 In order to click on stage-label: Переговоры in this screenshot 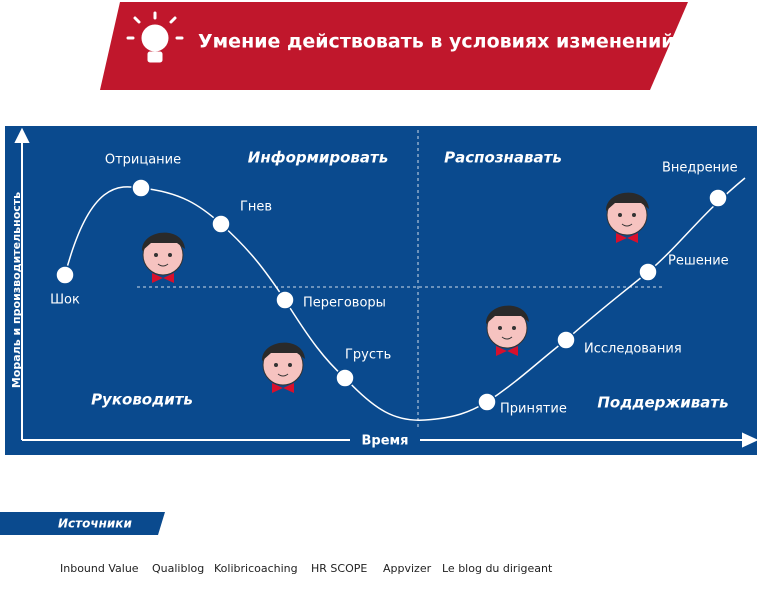, I will do `click(344, 303)`.